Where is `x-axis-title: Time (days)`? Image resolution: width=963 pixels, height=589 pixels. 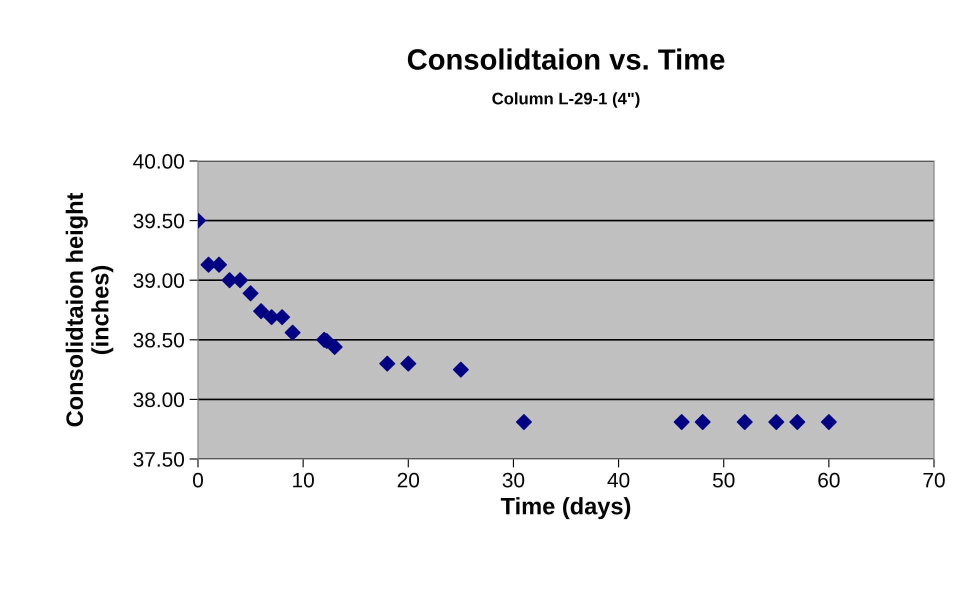 x-axis-title: Time (days) is located at coordinates (565, 508).